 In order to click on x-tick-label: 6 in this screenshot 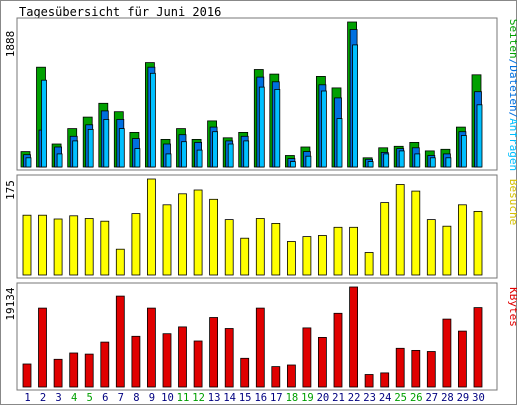, I will do `click(105, 398)`.